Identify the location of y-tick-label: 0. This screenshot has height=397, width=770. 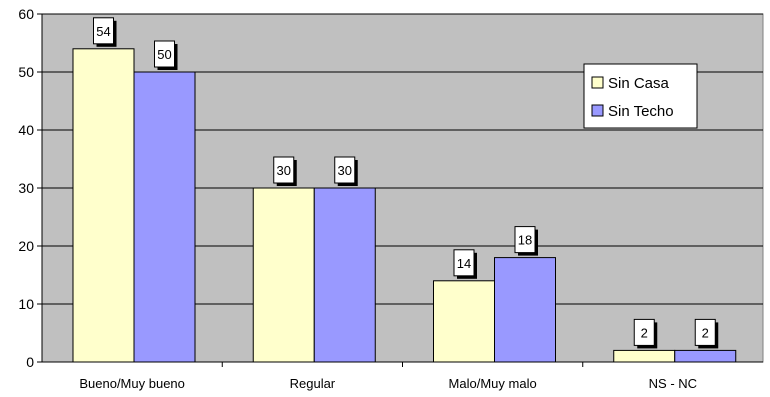
(30, 362).